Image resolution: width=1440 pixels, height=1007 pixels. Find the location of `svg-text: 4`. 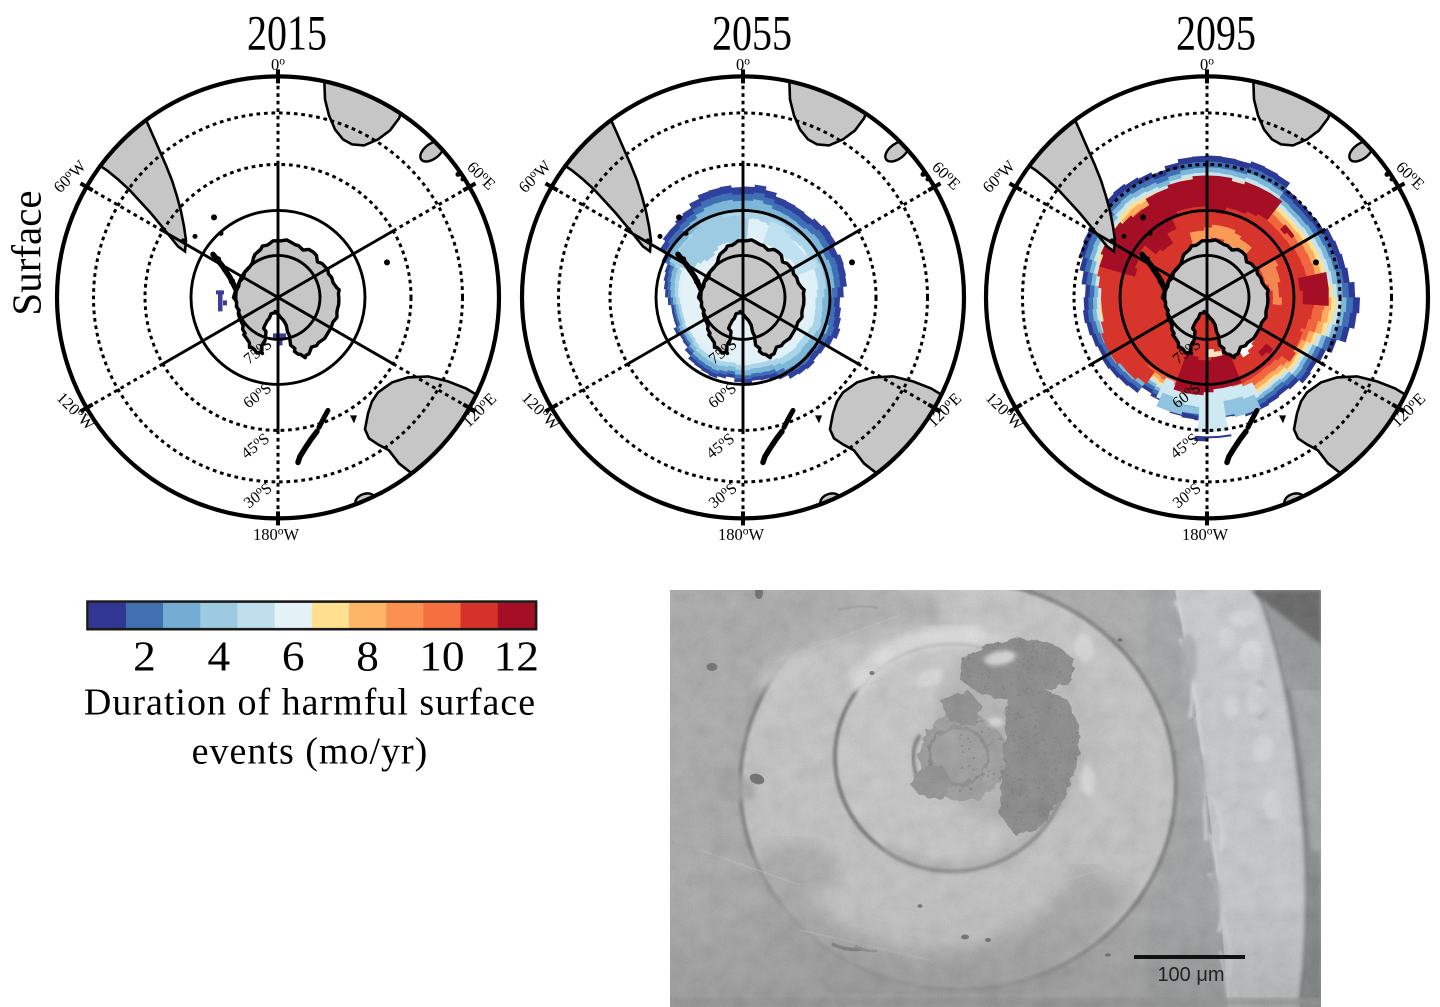

svg-text: 4 is located at coordinates (218, 657).